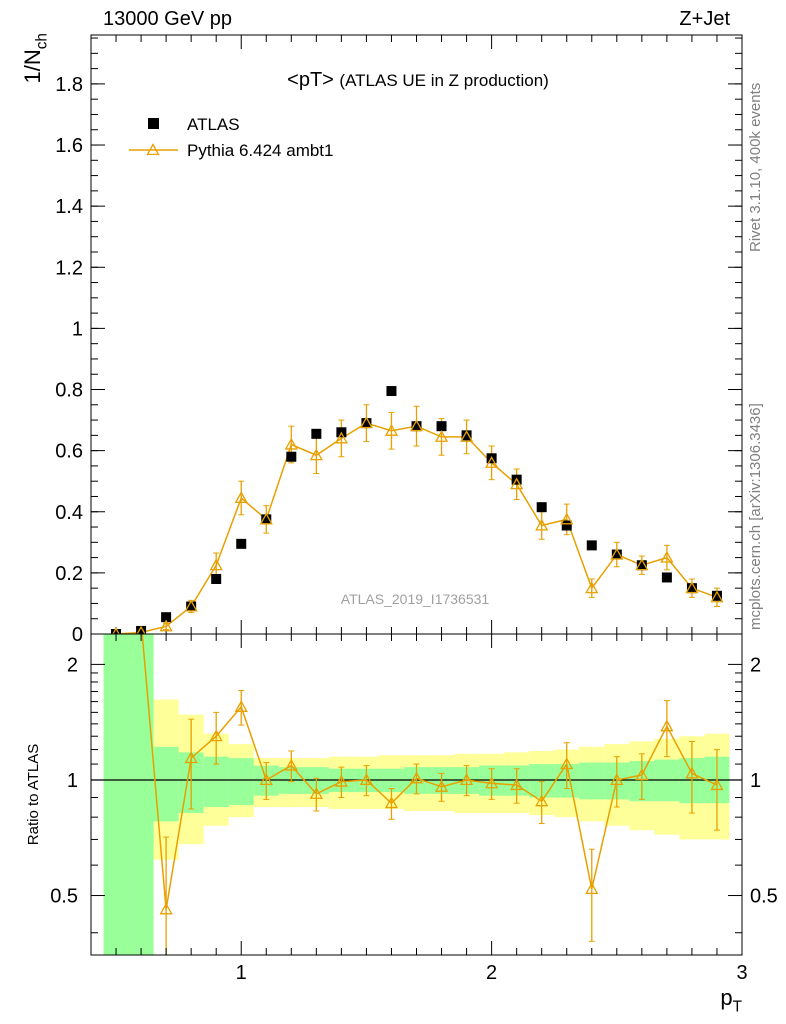  Describe the element at coordinates (231, 137) in the screenshot. I see `legend: ATLAS Pythia 6.424 ambt1` at that location.